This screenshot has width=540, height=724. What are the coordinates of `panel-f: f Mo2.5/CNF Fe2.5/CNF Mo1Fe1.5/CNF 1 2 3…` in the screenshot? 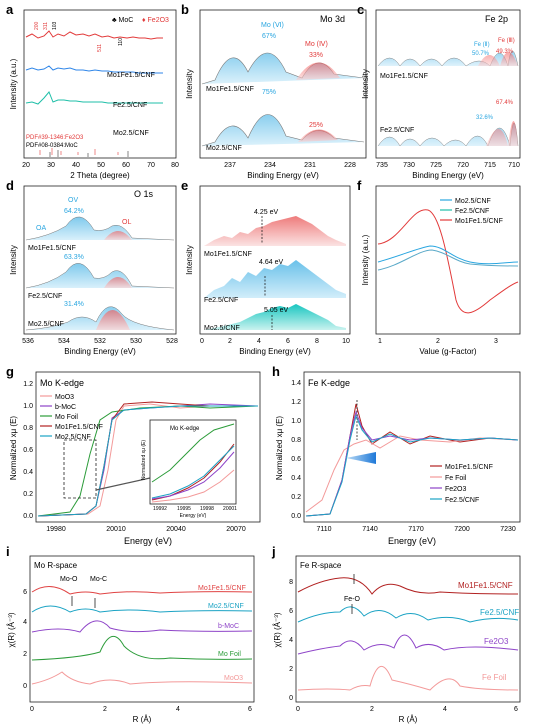 It's located at (439, 267).